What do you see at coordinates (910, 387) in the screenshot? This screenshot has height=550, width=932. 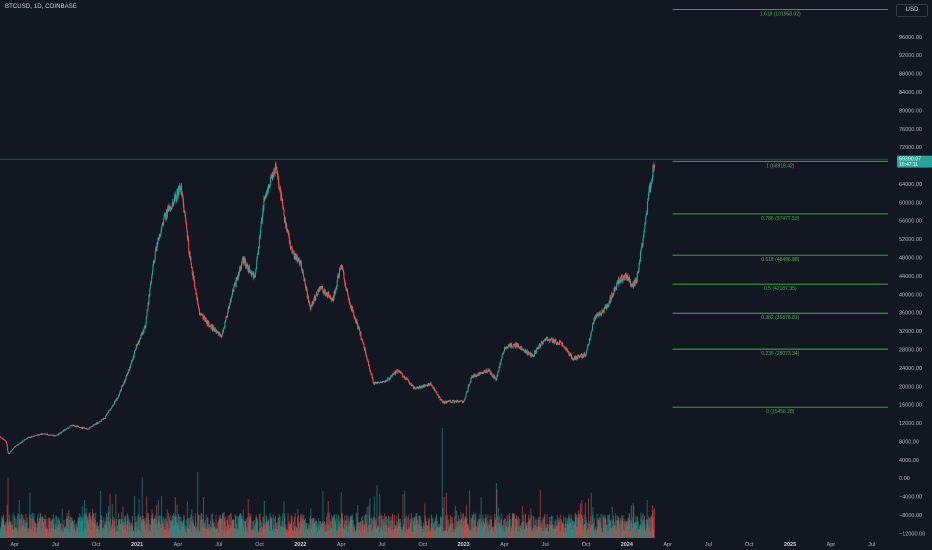 I see `price-axis-label: 20000.00` at bounding box center [910, 387].